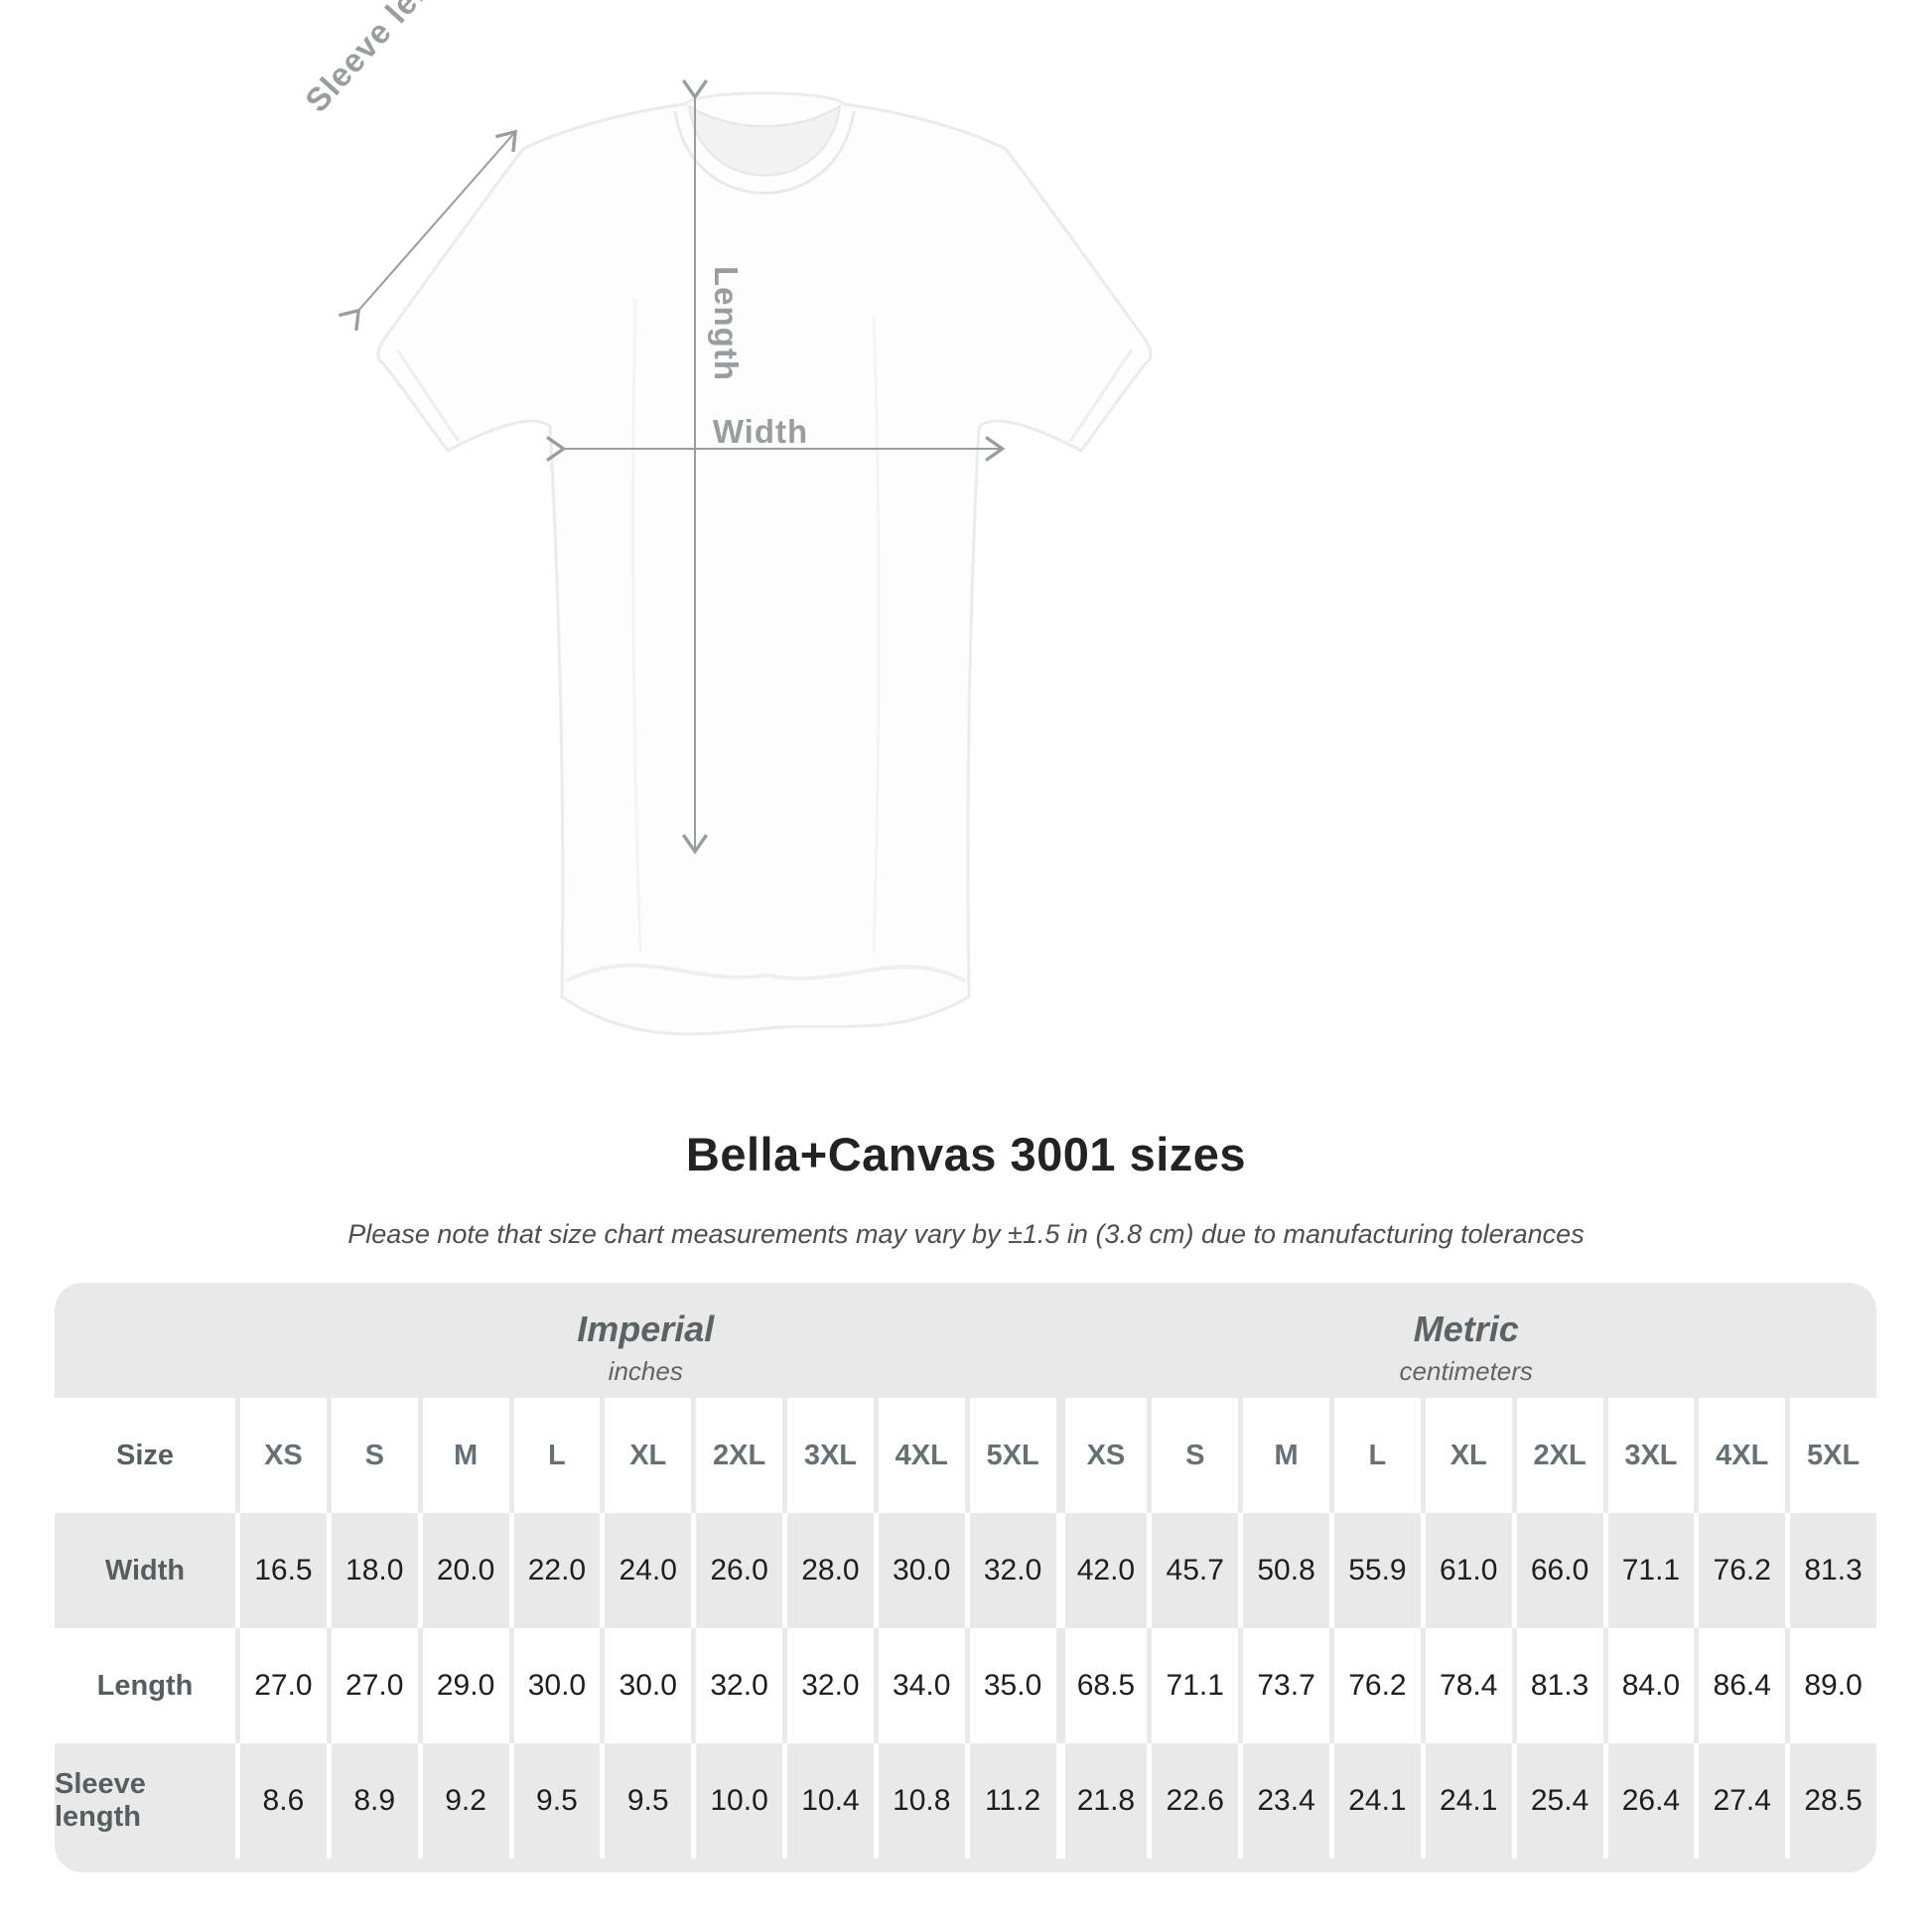 Image resolution: width=1932 pixels, height=1932 pixels. What do you see at coordinates (736, 1571) in the screenshot?
I see `cell-value-imperial: 26.0` at bounding box center [736, 1571].